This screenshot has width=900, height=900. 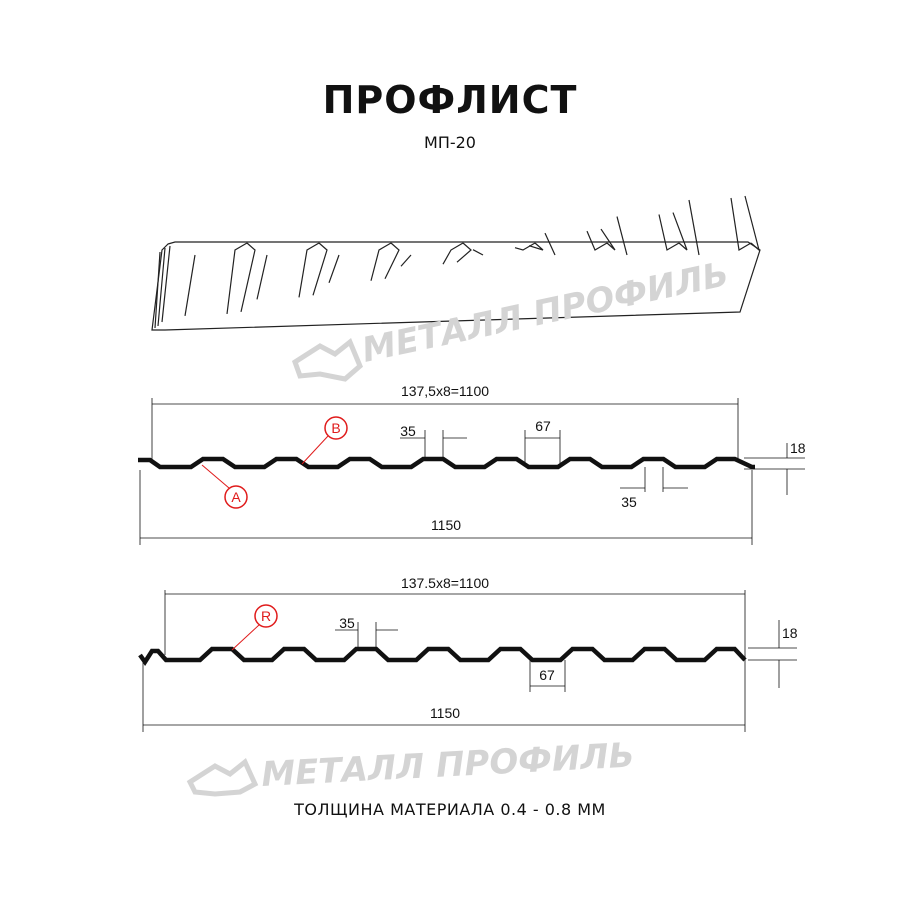 I want to click on material-thickness: ТОЛЩИНА МАТЕРИАЛА 0.4 - 0.8 ММ, so click(x=450, y=809).